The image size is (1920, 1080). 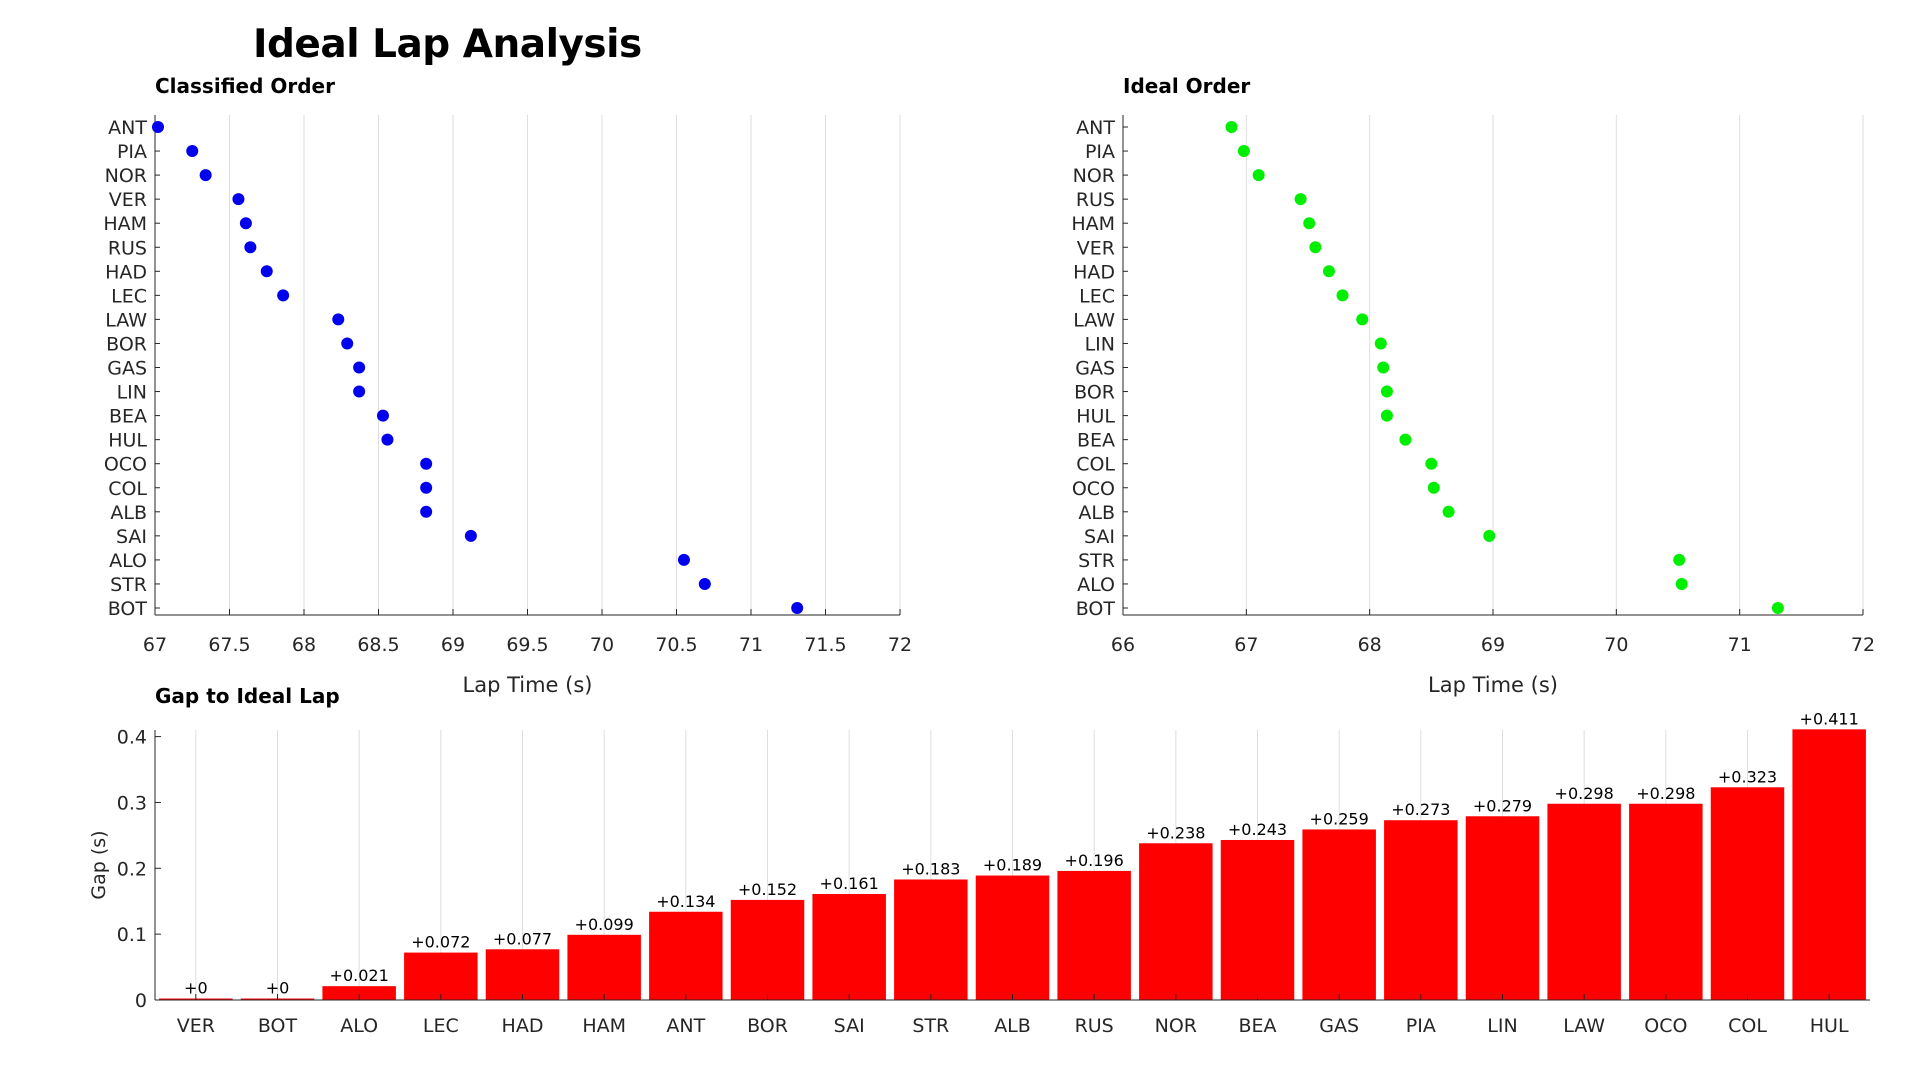 What do you see at coordinates (1096, 441) in the screenshot?
I see `ideal-y-tick-label: BEA` at bounding box center [1096, 441].